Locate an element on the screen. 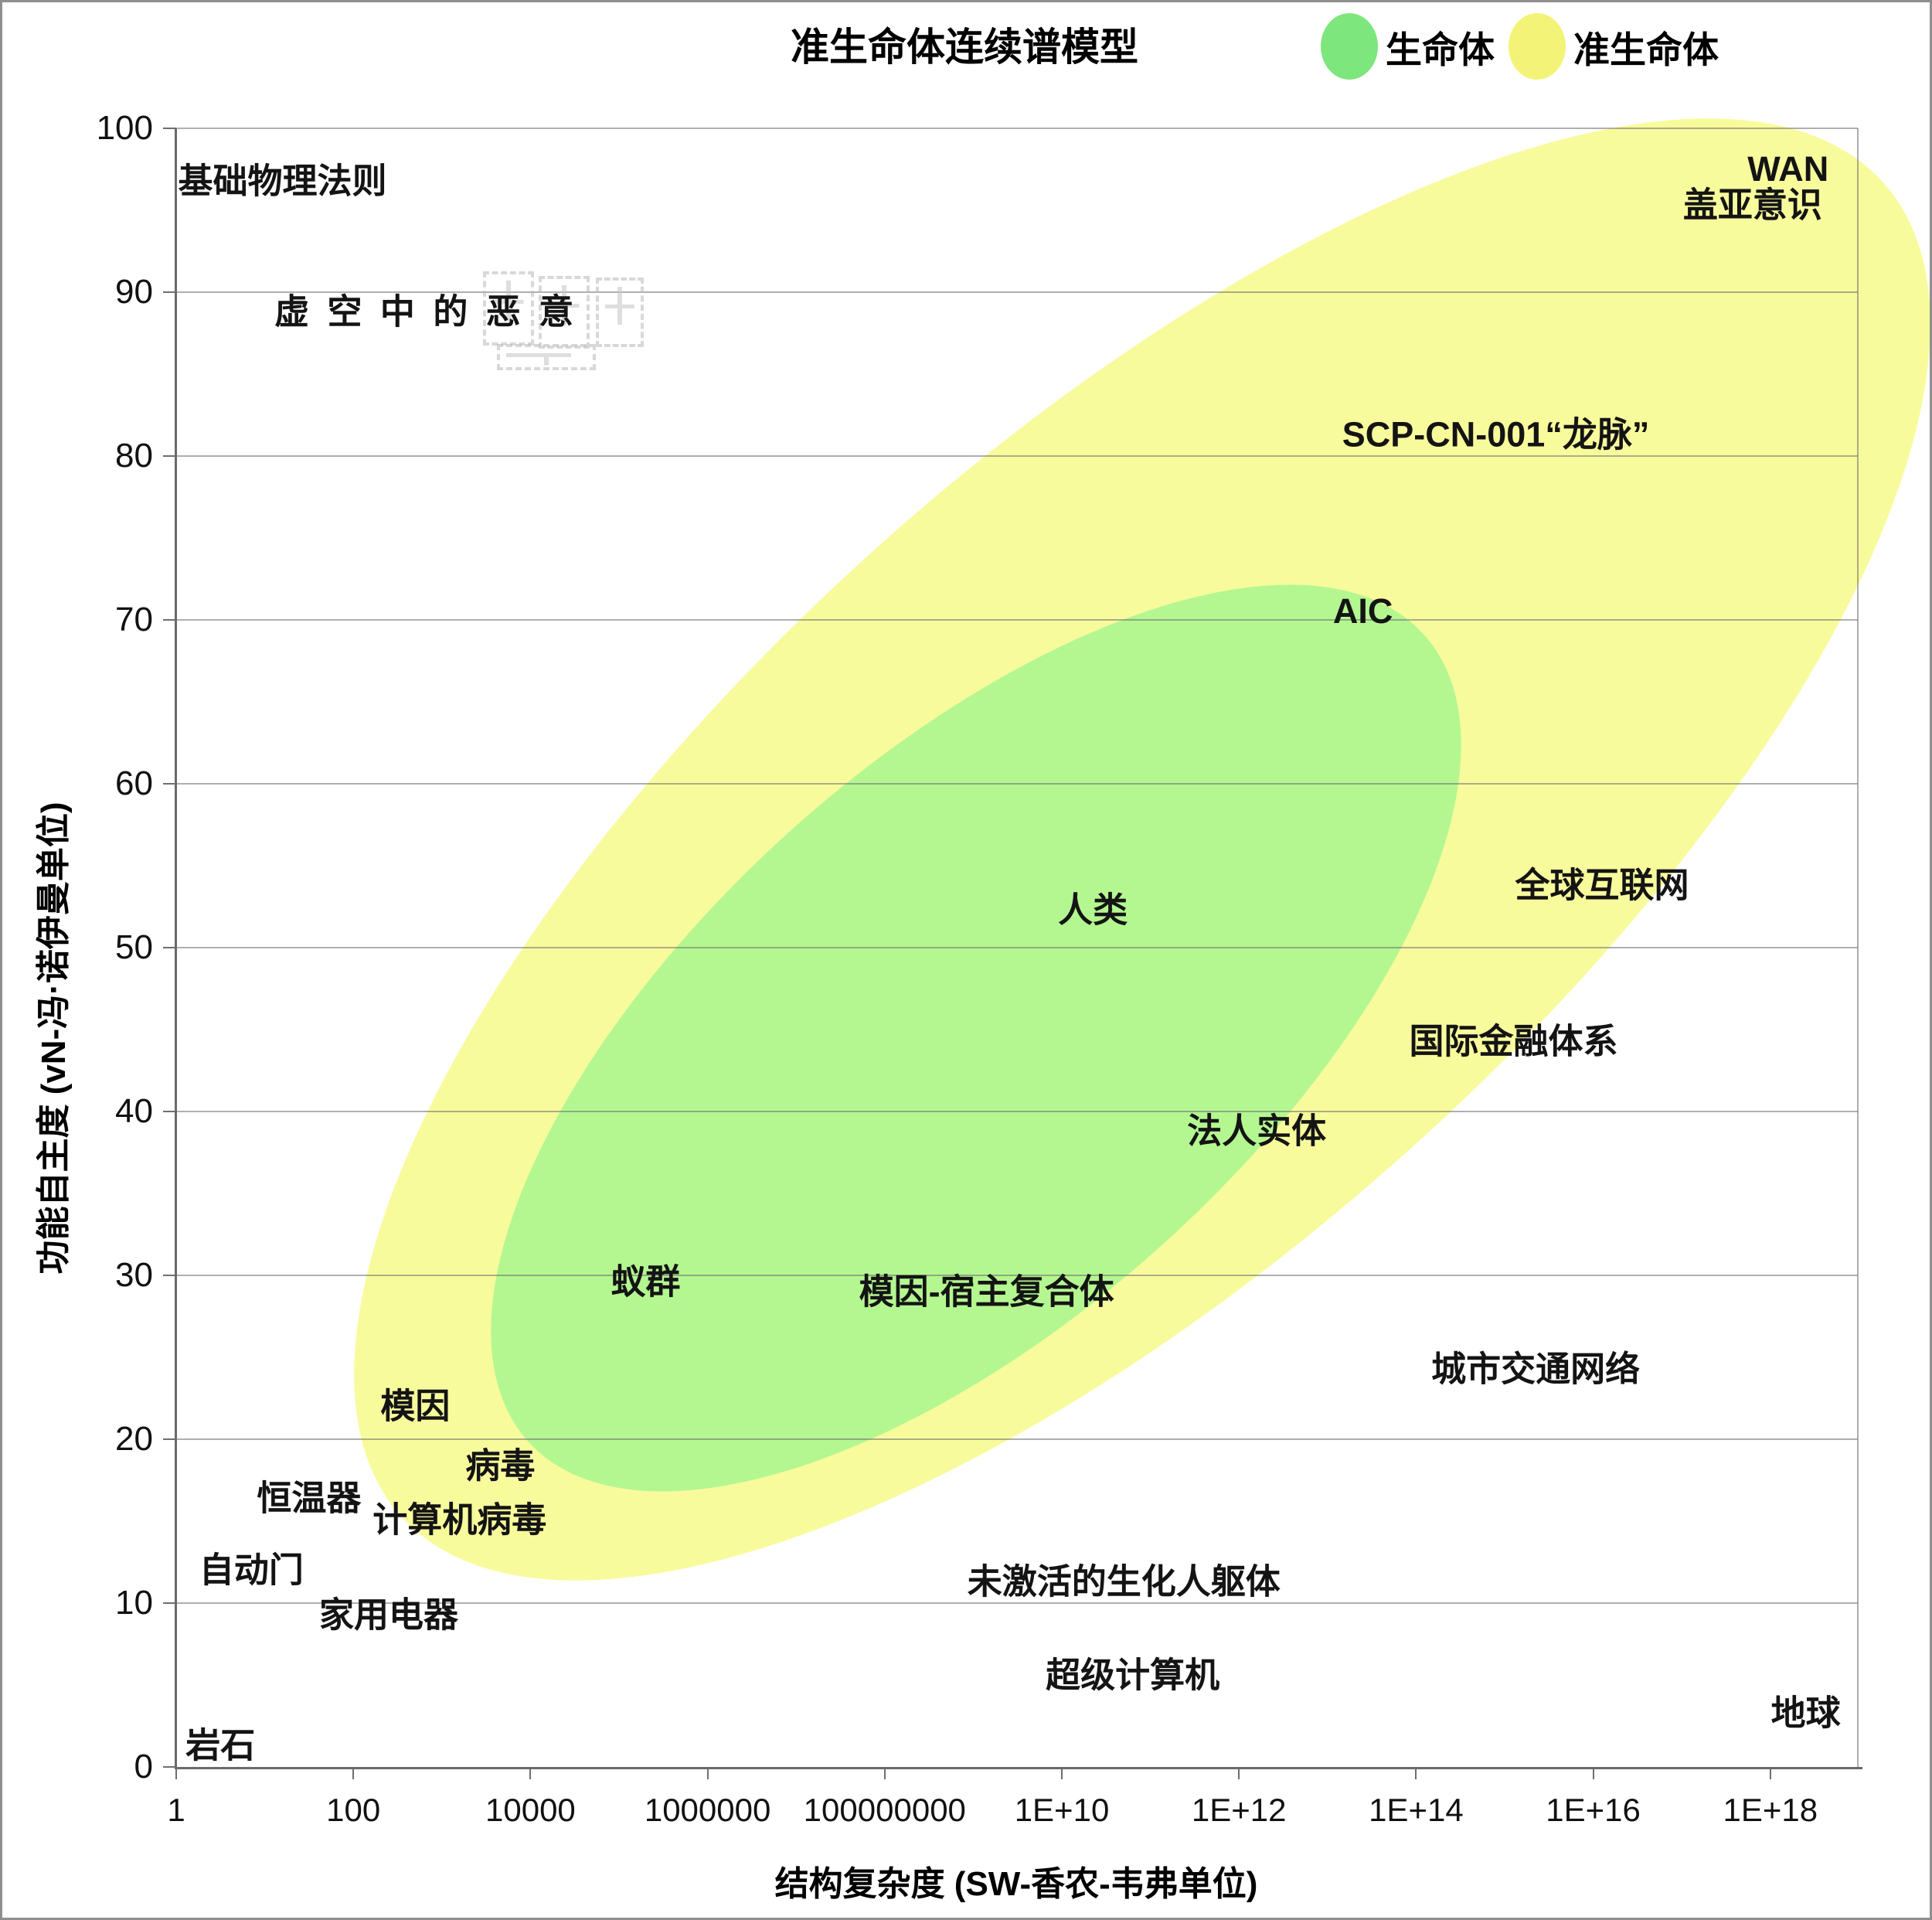 This screenshot has height=1920, width=1932. x-tick-1E+12 is located at coordinates (1239, 1773).